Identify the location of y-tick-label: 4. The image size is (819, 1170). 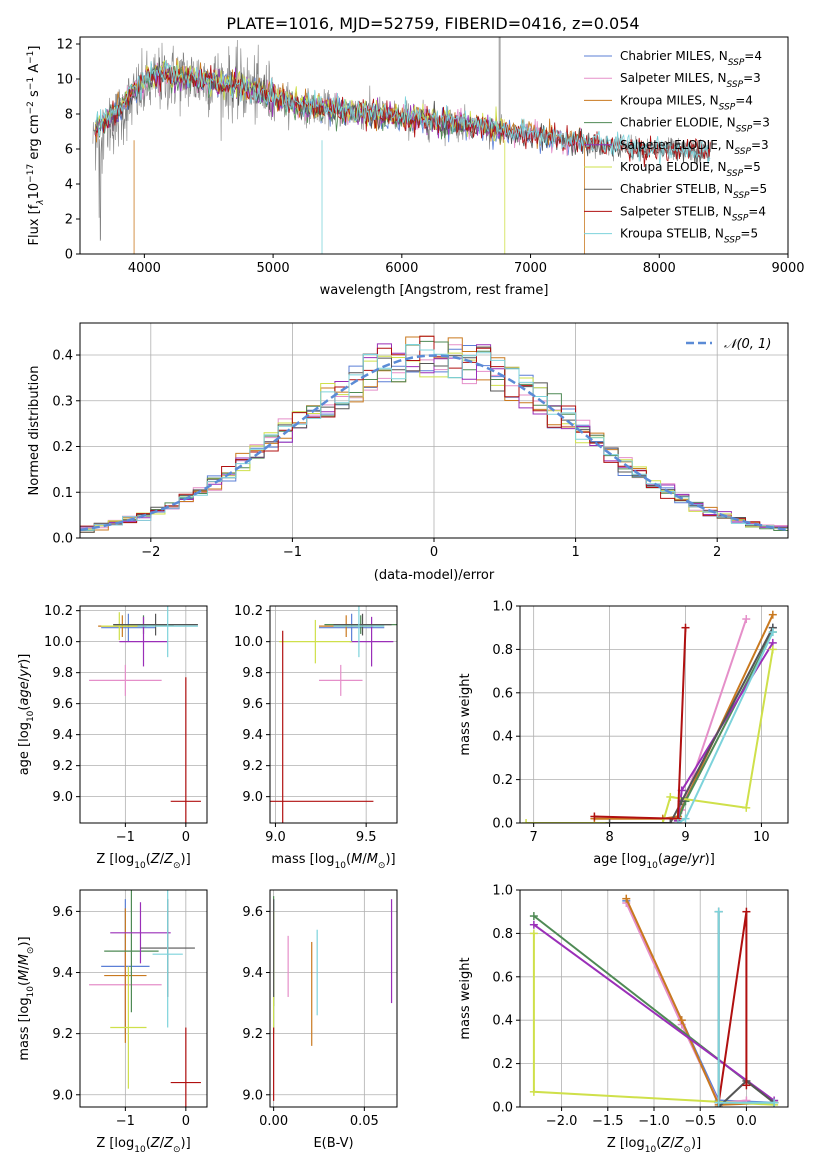
(69, 185).